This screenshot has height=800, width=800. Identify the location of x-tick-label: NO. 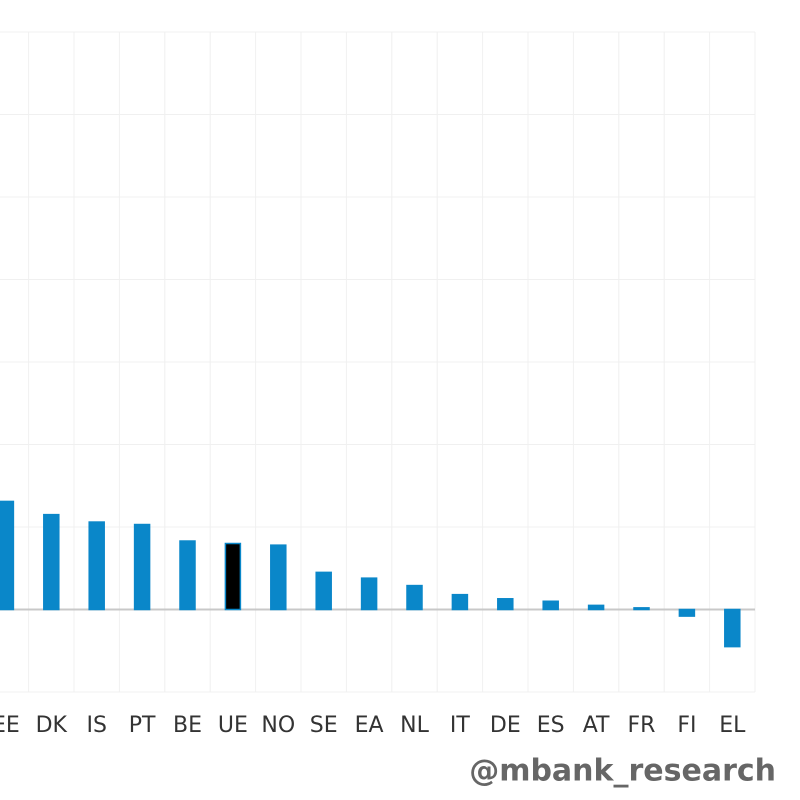
(278, 725).